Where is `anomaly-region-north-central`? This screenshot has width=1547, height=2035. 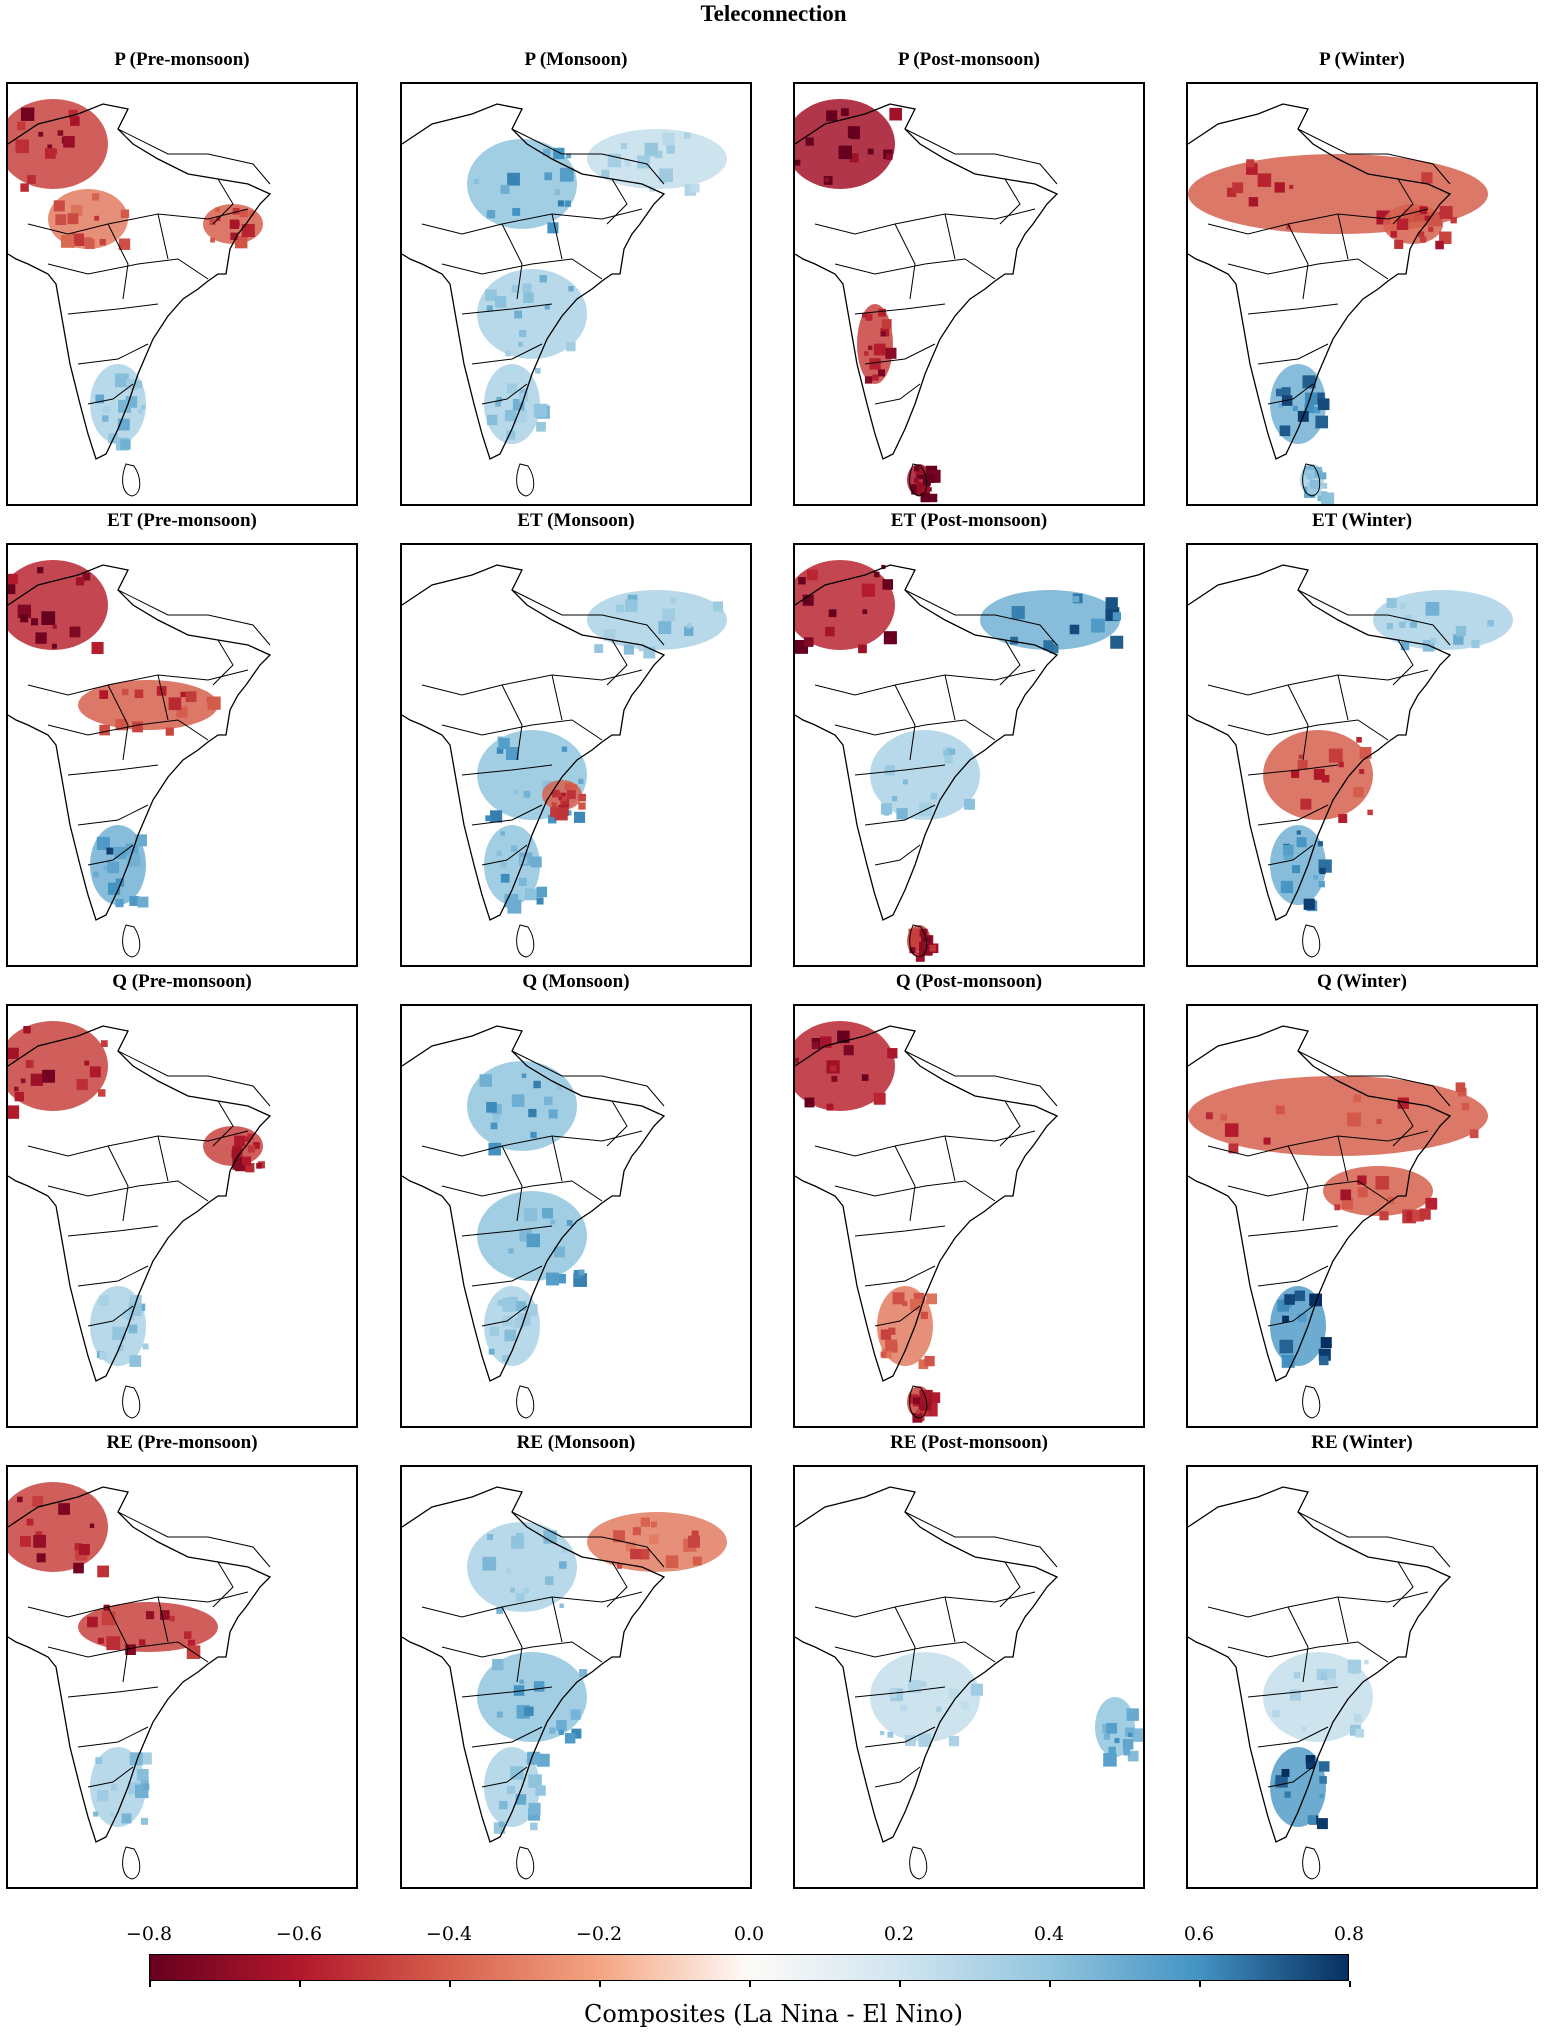 anomaly-region-north-central is located at coordinates (522, 1568).